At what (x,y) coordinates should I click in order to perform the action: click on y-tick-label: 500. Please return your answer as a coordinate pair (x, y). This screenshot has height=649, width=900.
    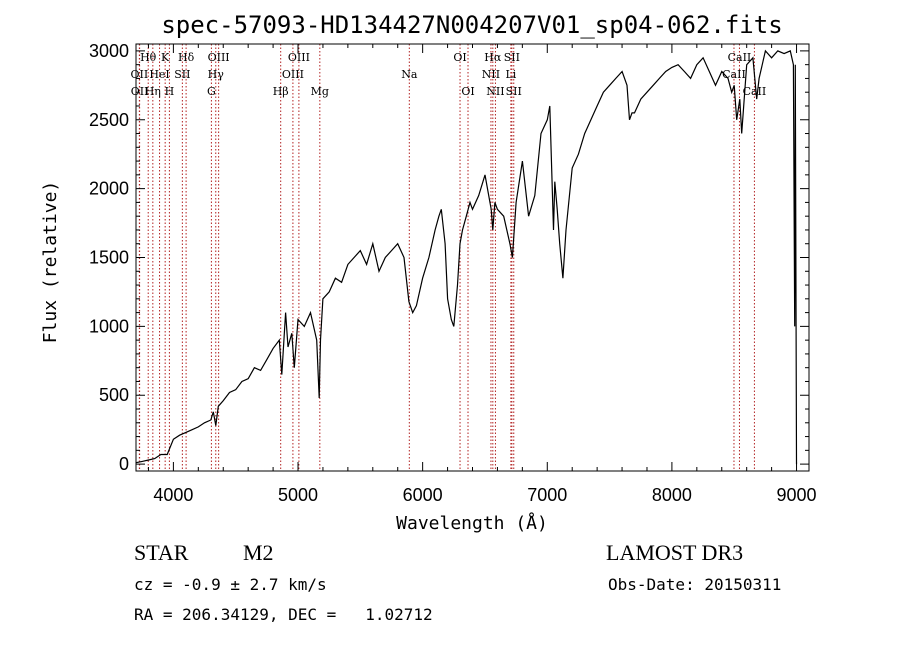
    Looking at the image, I should click on (114, 395).